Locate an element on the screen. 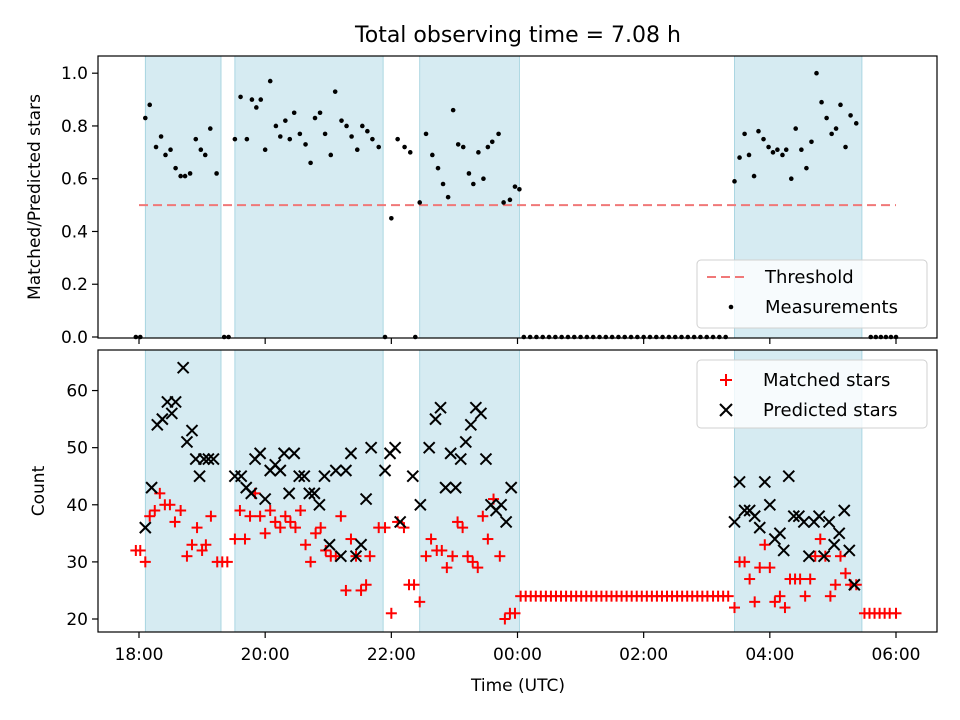 This screenshot has width=960, height=720. x-tick-label: 00:00 is located at coordinates (517, 655).